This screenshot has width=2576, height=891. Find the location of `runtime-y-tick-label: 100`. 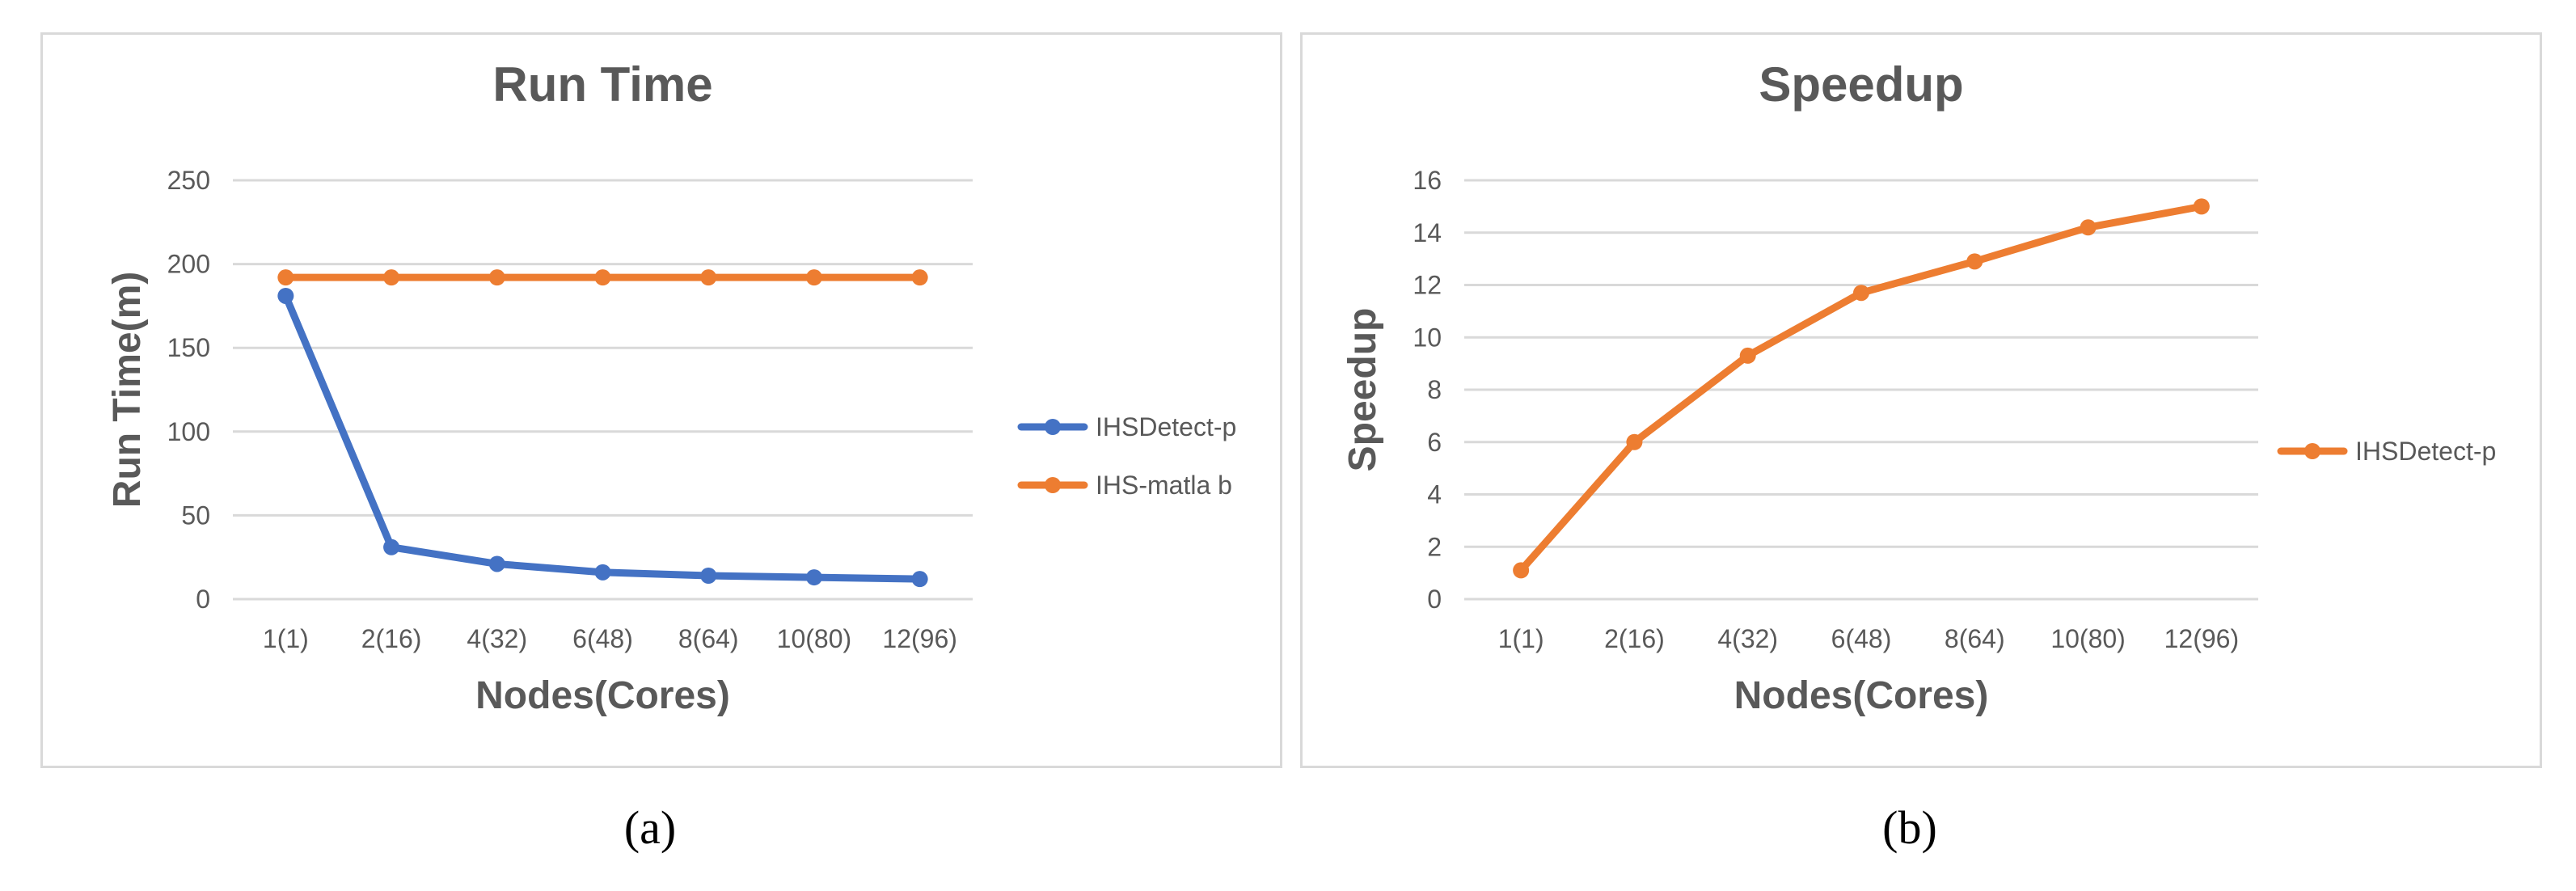

runtime-y-tick-label: 100 is located at coordinates (188, 431).